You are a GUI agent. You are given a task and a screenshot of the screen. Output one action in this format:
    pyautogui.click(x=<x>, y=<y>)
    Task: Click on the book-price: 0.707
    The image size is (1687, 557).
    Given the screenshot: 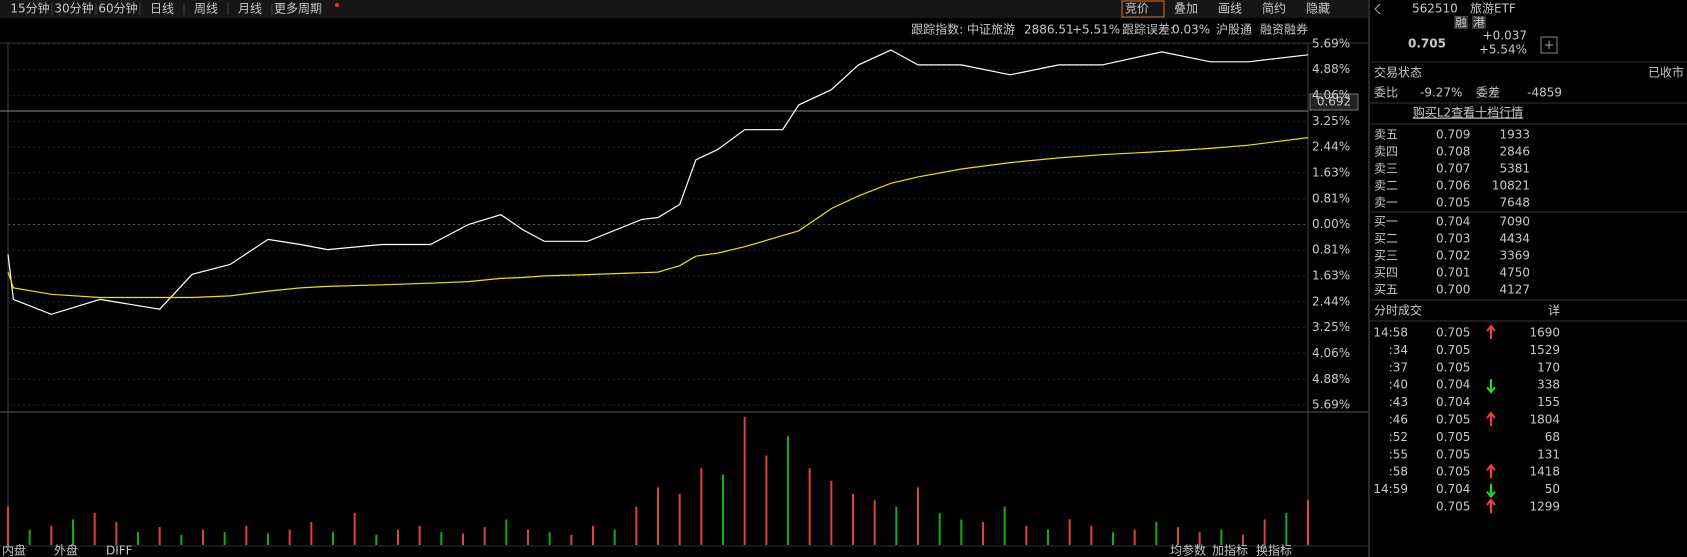 What is the action you would take?
    pyautogui.click(x=1453, y=169)
    